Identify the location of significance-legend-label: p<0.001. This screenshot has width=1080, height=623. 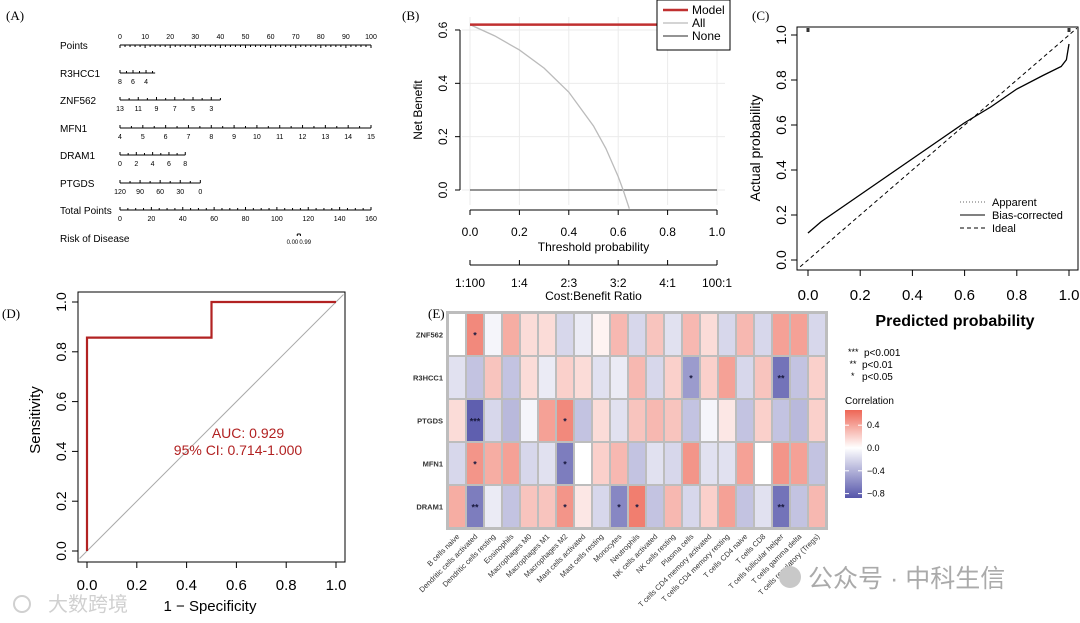
(882, 353).